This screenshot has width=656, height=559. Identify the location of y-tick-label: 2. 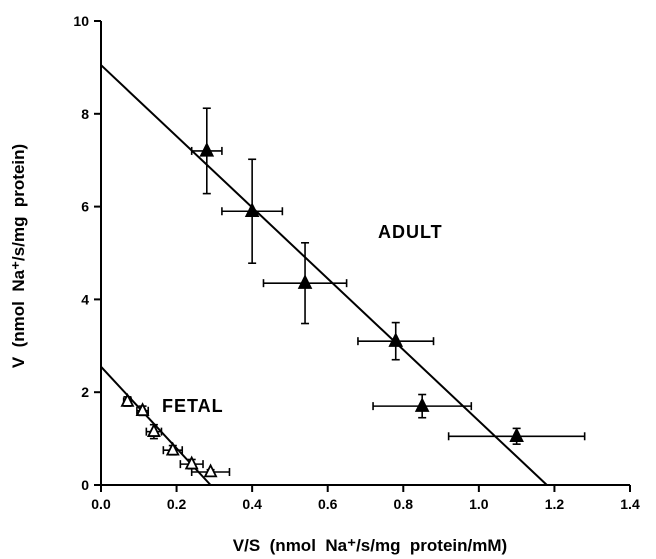
(85, 392).